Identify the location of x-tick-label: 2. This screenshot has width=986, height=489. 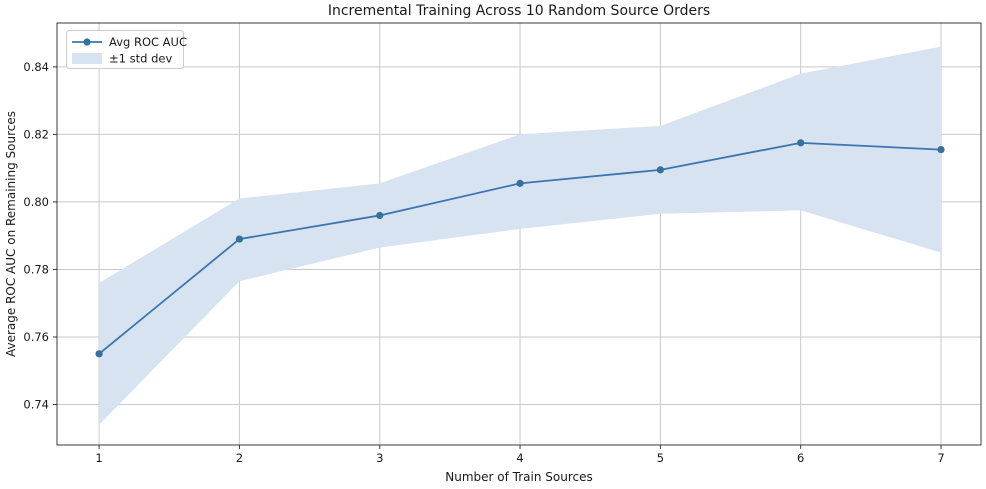
(239, 458).